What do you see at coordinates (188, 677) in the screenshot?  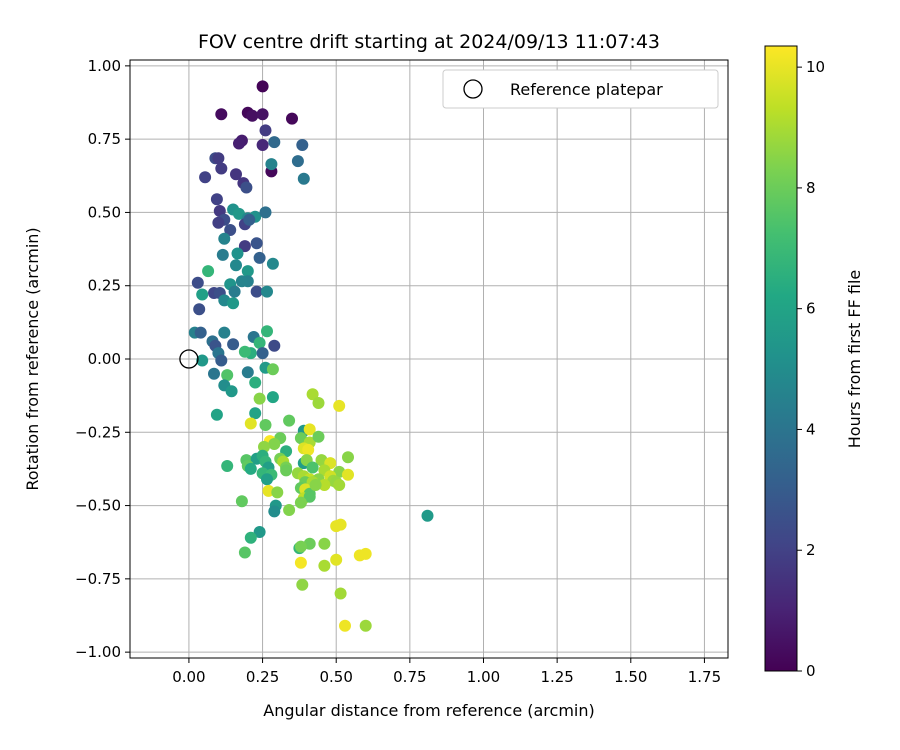 I see `x-tick-label: 0.00` at bounding box center [188, 677].